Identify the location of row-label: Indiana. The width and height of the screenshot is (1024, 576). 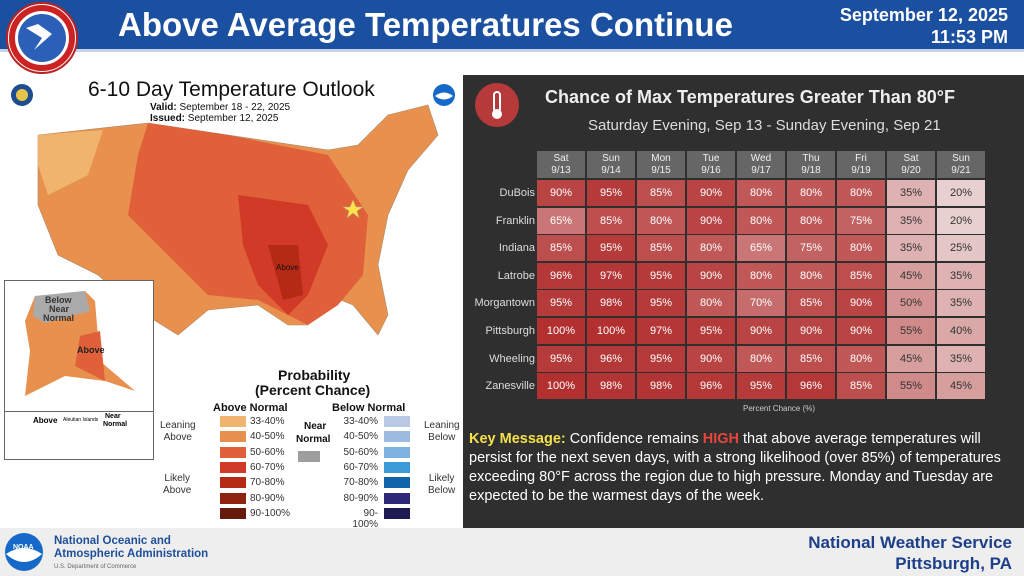
(516, 248).